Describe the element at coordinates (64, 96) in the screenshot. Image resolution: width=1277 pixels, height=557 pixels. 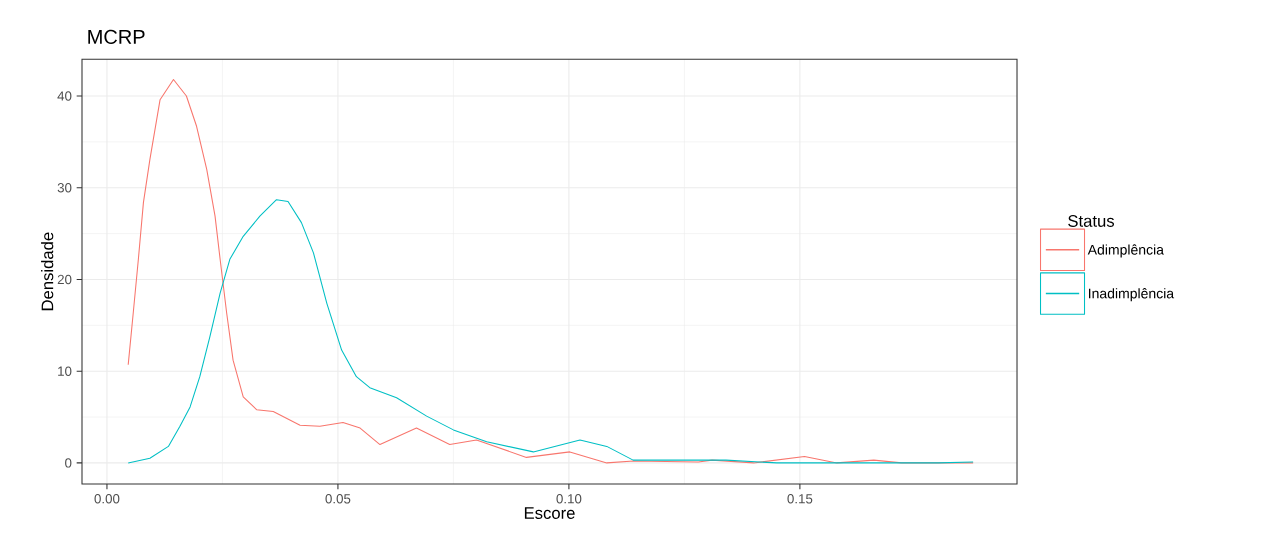
I see `y-tick-label: 40` at that location.